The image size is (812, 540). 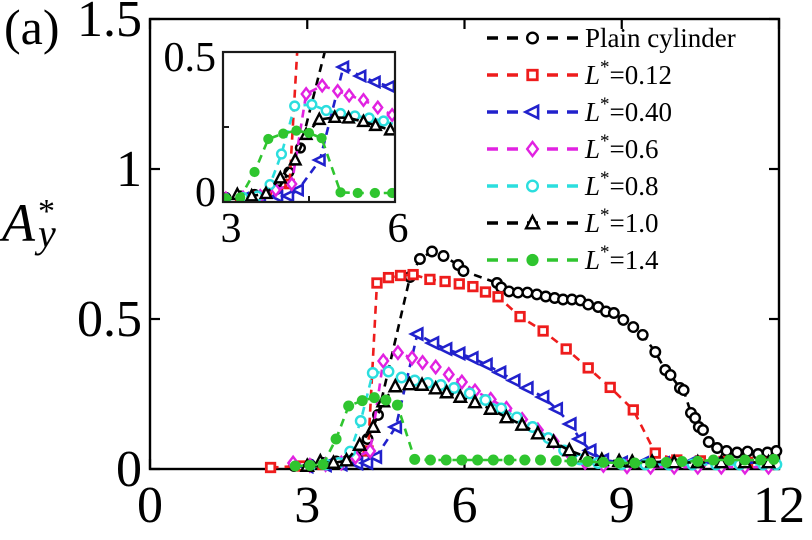 What do you see at coordinates (398, 229) in the screenshot?
I see `inset-xtick-label: 6` at bounding box center [398, 229].